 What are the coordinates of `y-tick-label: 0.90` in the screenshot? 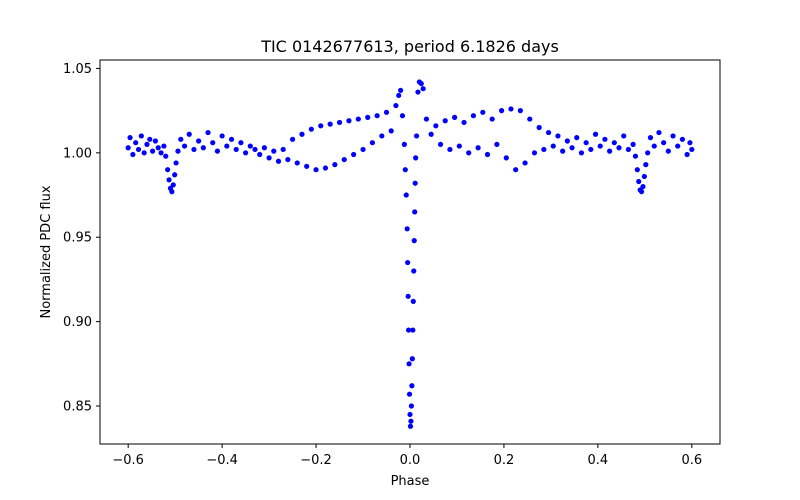 It's located at (77, 322).